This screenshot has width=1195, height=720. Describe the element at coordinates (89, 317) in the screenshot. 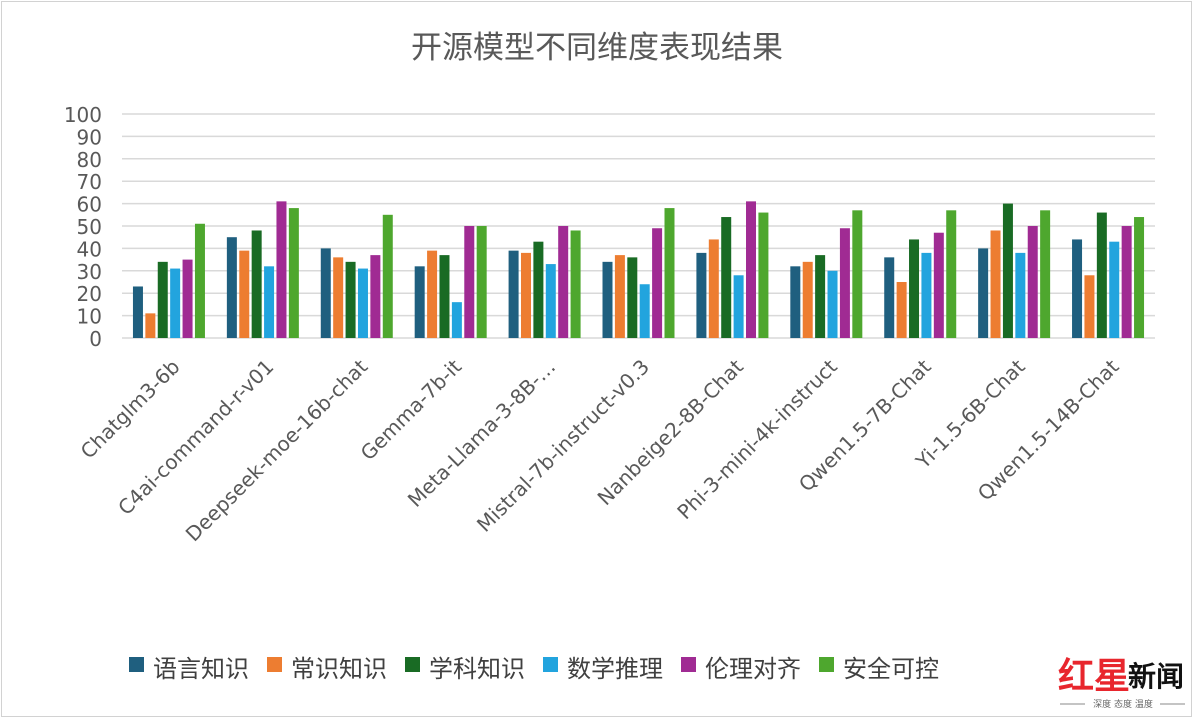

I see `y-tick-label: 10` at that location.